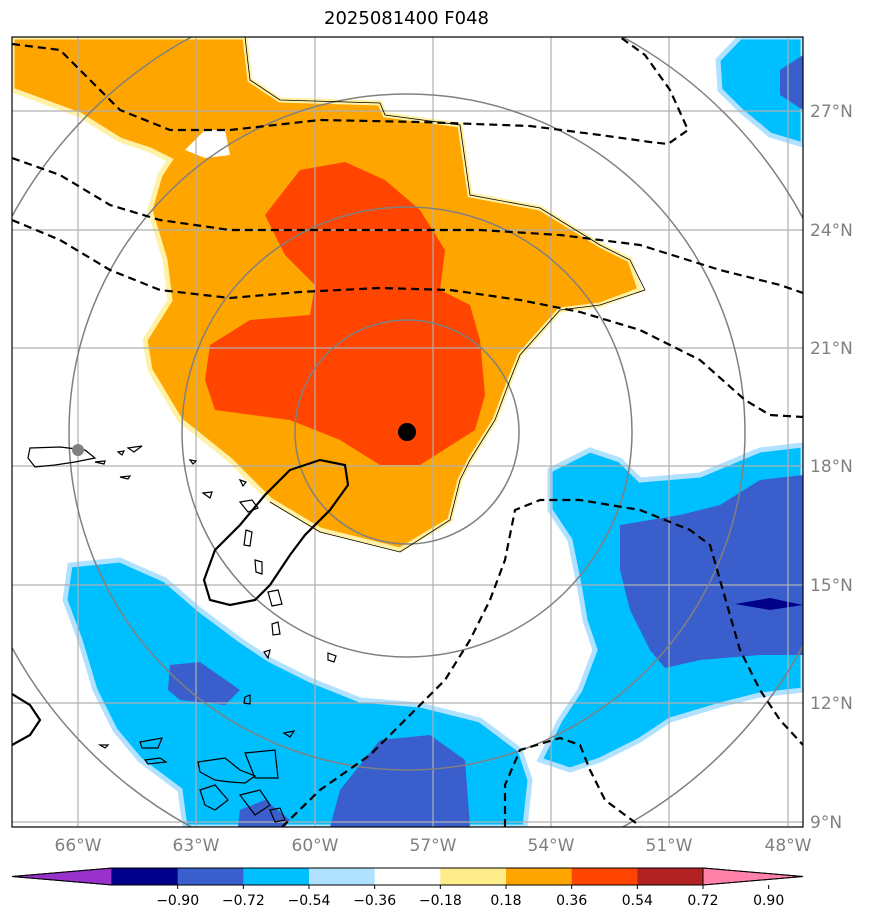  Describe the element at coordinates (637, 901) in the screenshot. I see `colorbar-tick-label: 0.54` at that location.